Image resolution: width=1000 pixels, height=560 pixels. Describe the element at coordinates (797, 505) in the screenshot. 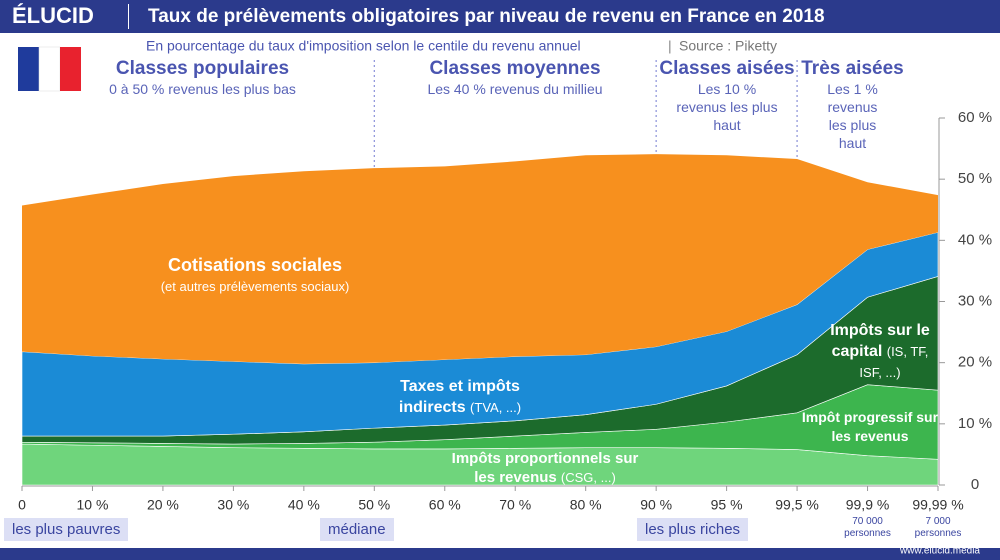

I see `x-tick-label: 99,5 %` at that location.